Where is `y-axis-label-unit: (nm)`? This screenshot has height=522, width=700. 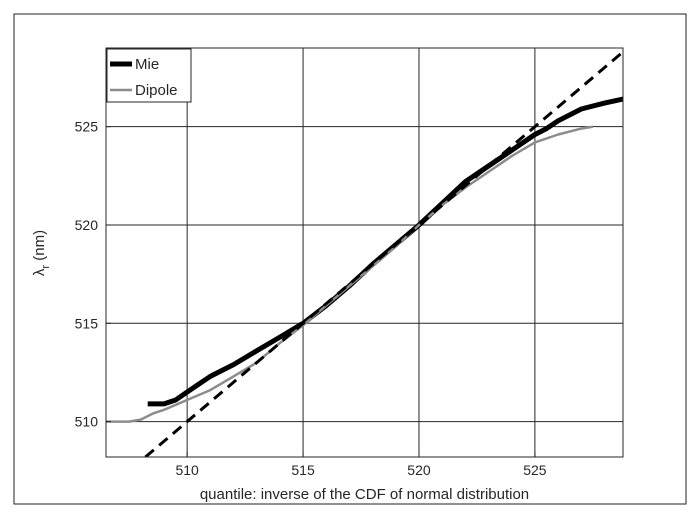 y-axis-label-unit: (nm) is located at coordinates (39, 247).